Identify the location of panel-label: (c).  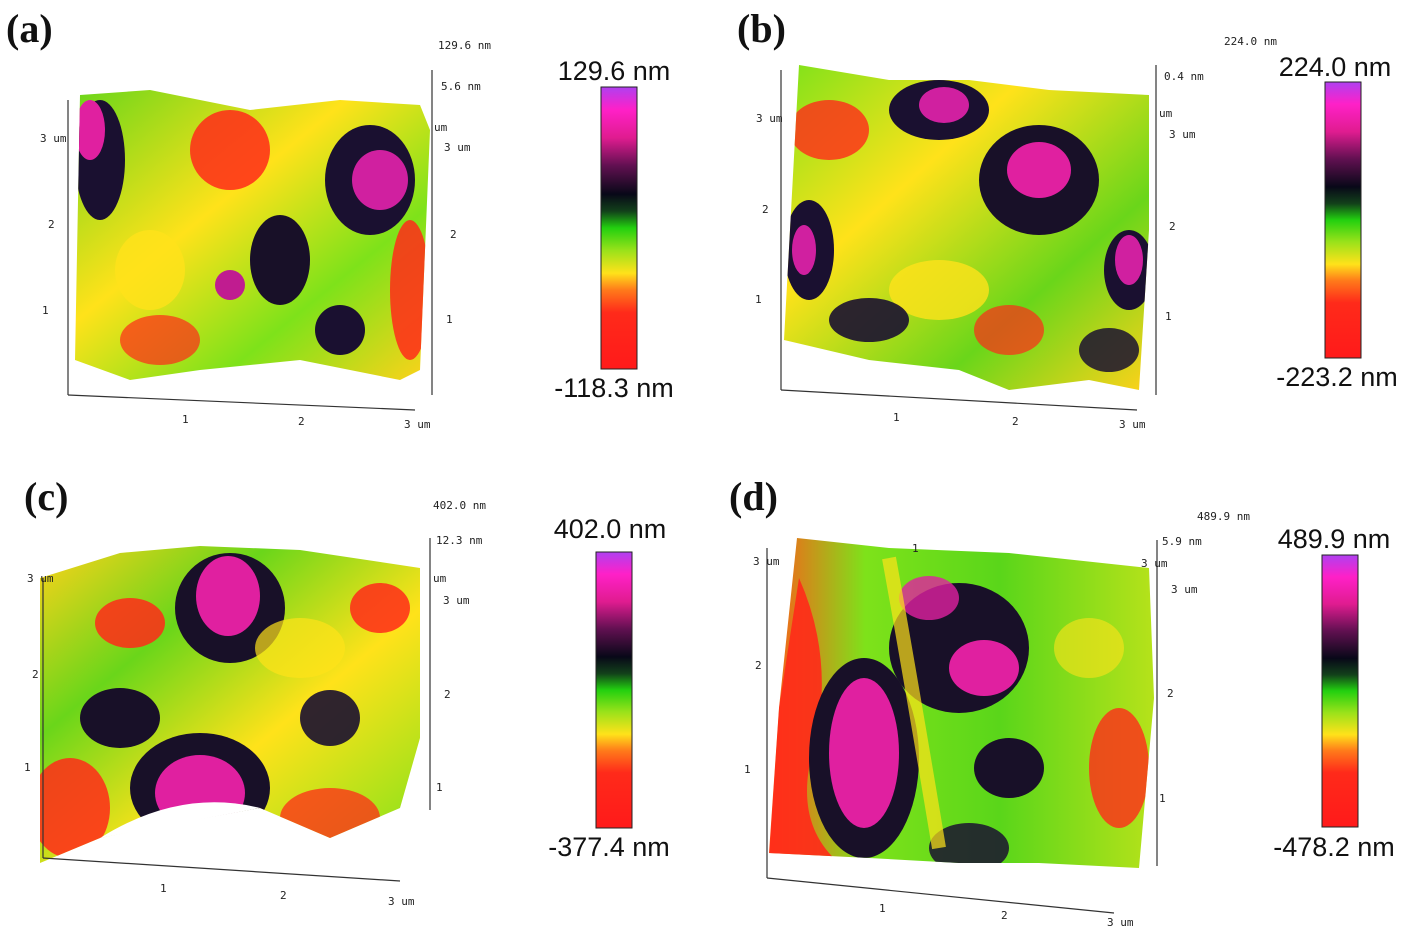
(46, 496).